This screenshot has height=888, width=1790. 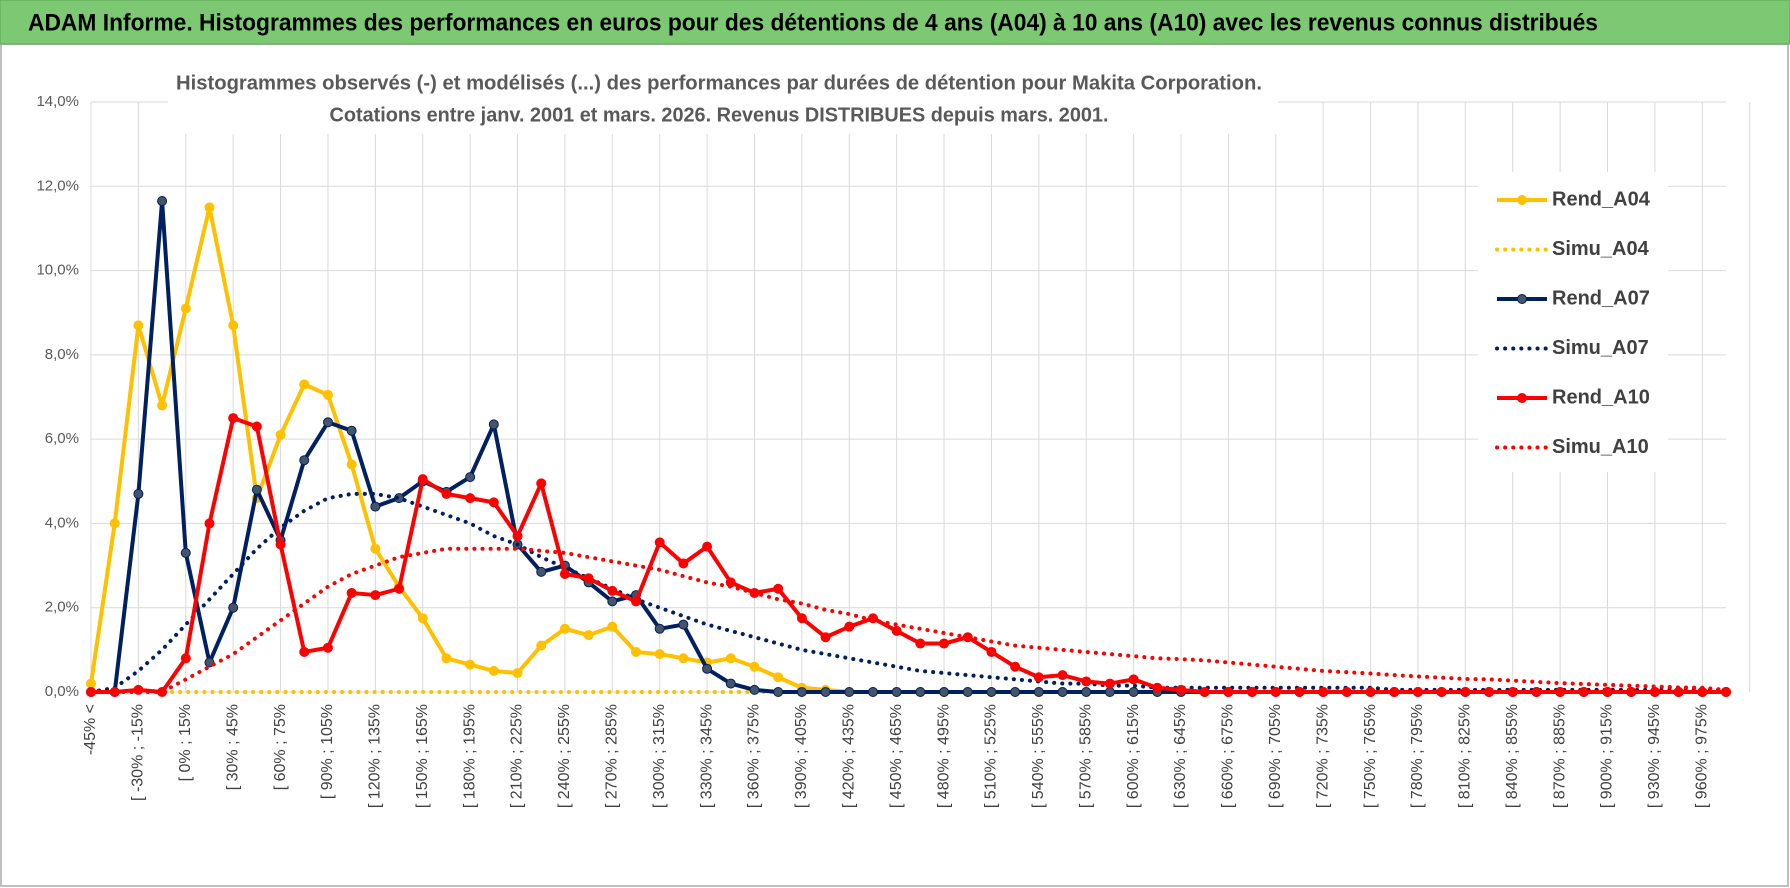 What do you see at coordinates (723, 100) in the screenshot?
I see `title-background` at bounding box center [723, 100].